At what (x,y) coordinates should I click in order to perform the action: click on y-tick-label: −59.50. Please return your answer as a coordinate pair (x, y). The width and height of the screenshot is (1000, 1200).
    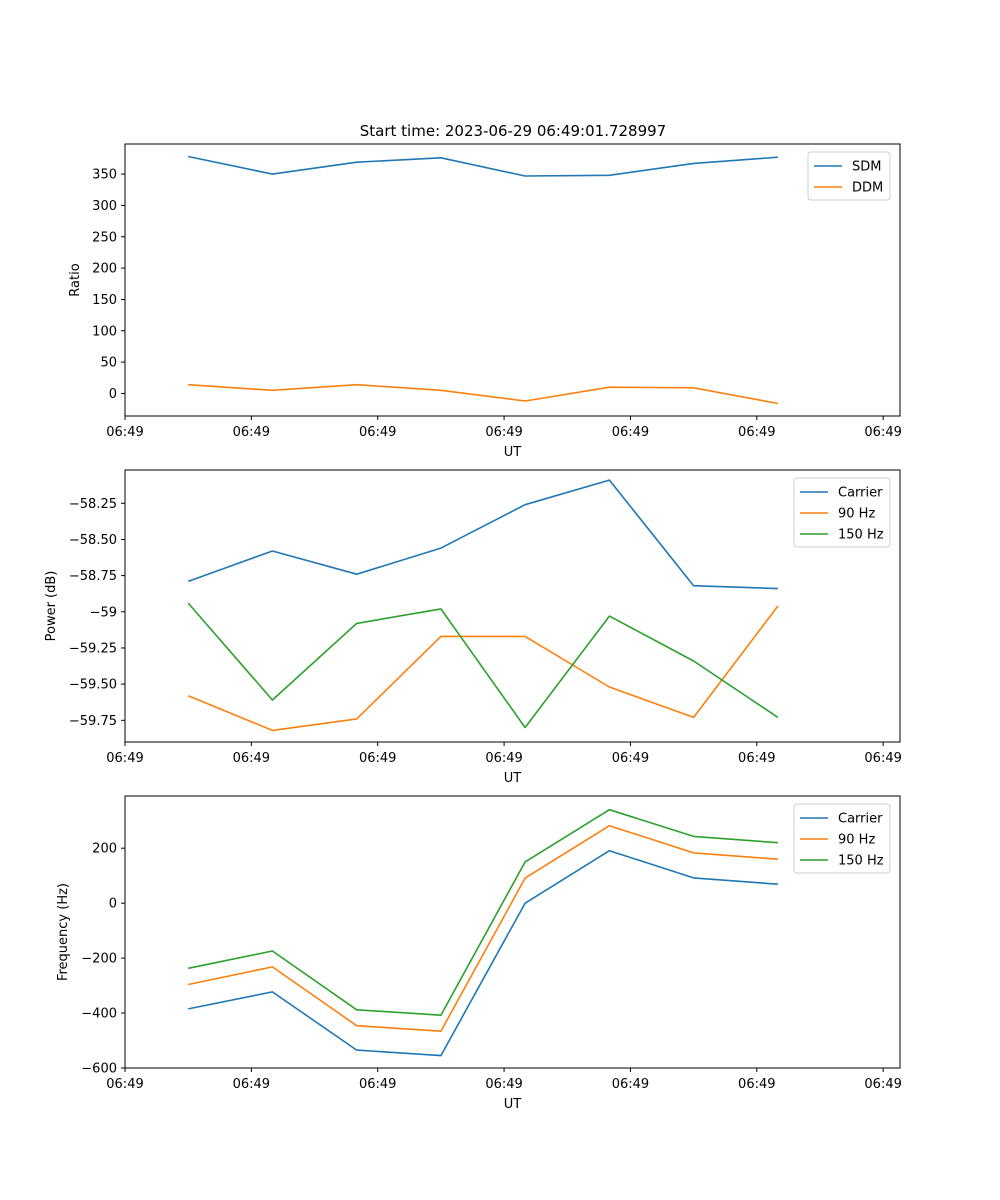
    Looking at the image, I should click on (93, 685).